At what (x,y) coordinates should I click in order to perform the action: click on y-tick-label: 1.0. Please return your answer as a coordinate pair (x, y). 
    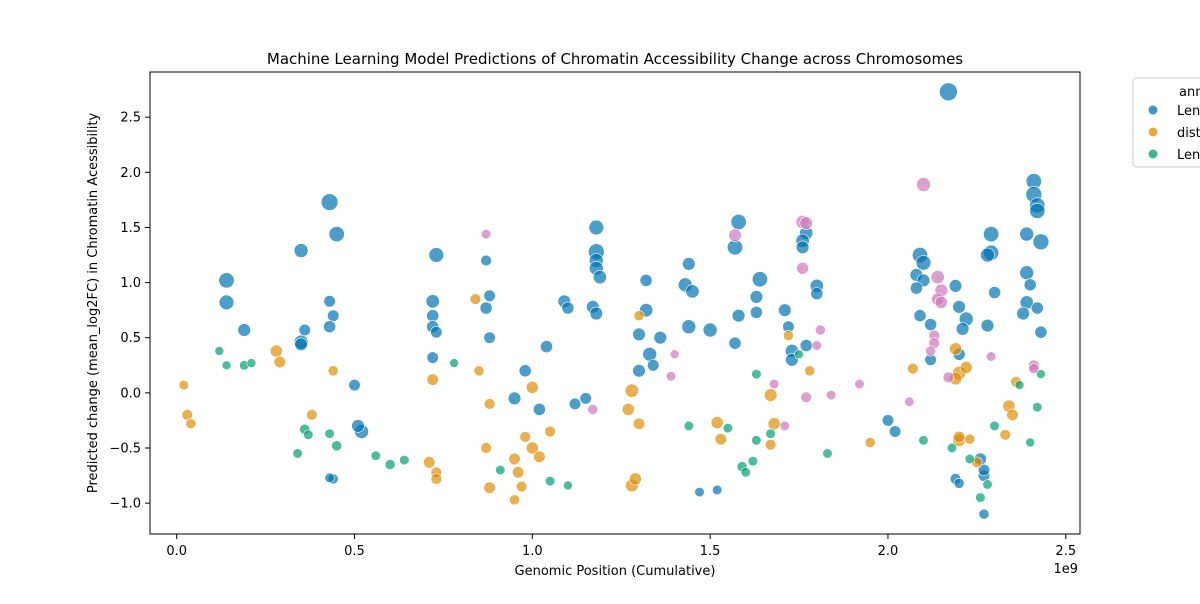
    Looking at the image, I should click on (130, 283).